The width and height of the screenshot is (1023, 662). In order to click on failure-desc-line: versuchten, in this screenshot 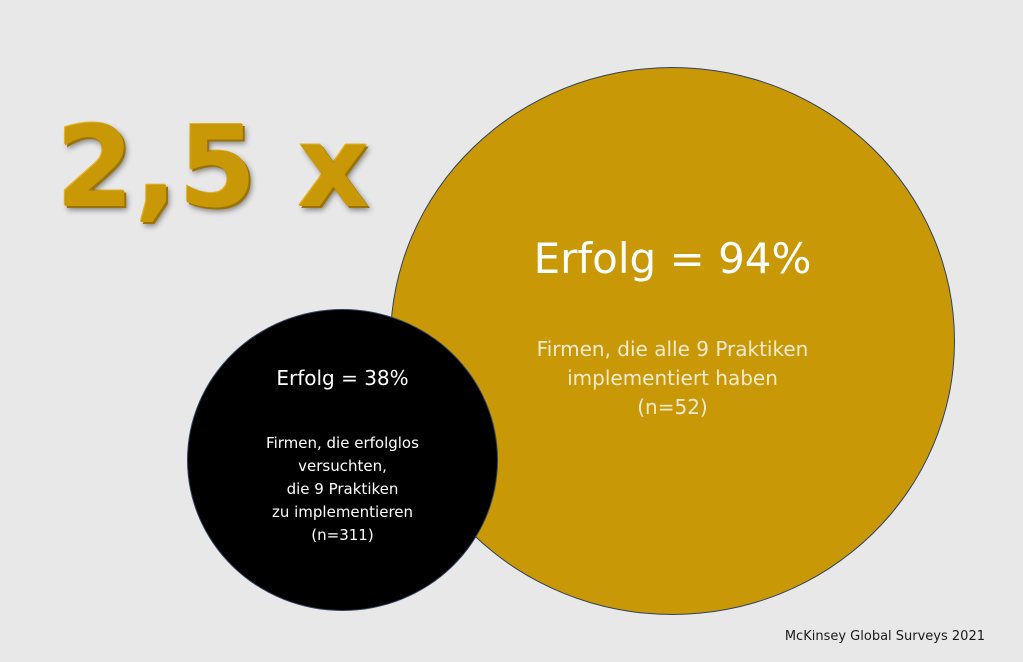, I will do `click(342, 466)`.